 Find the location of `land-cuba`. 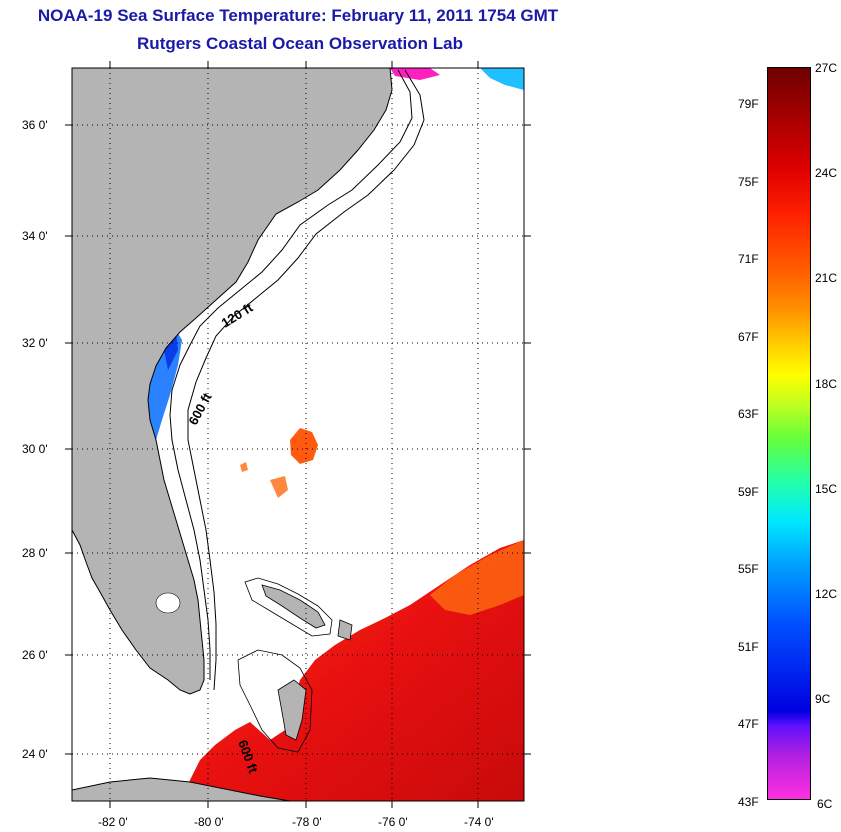

land-cuba is located at coordinates (181, 789).